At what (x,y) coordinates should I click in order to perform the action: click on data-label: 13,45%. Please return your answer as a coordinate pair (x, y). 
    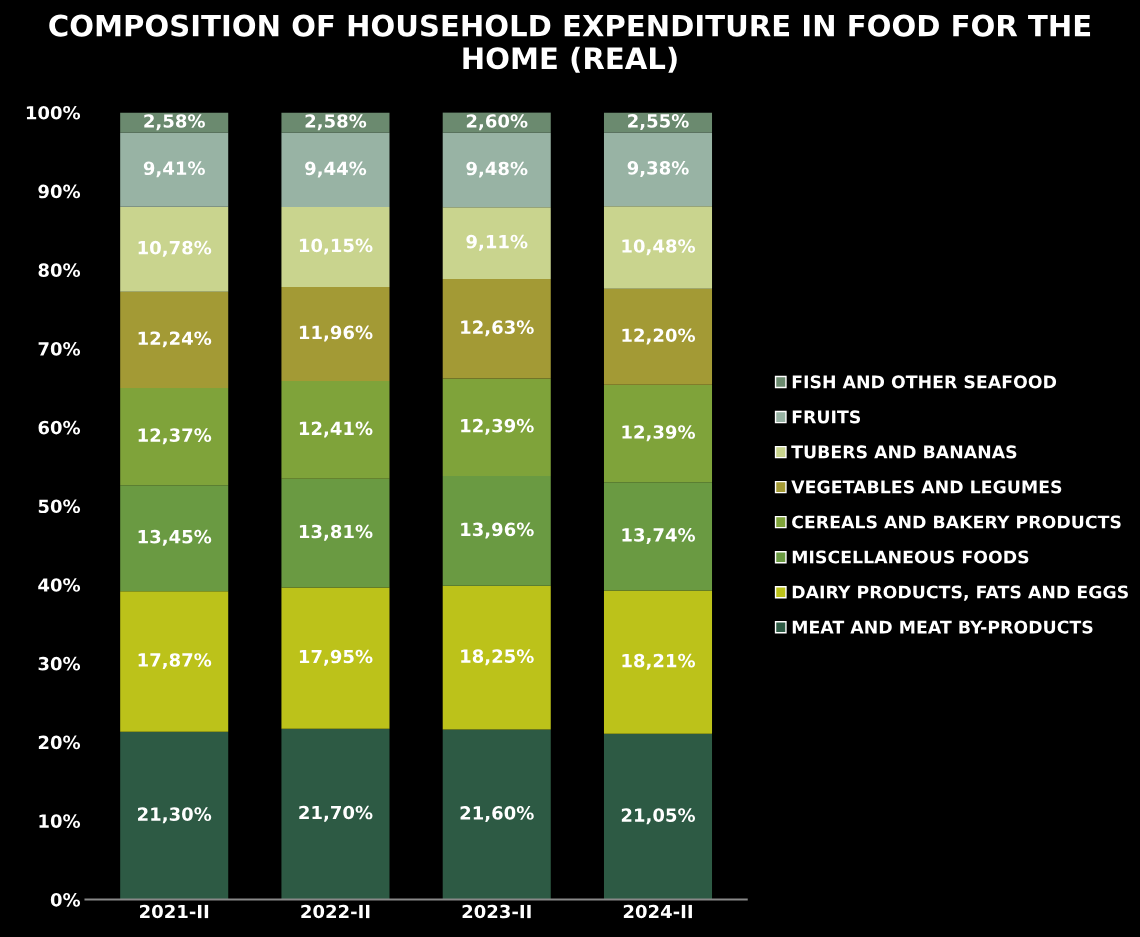
    Looking at the image, I should click on (175, 537).